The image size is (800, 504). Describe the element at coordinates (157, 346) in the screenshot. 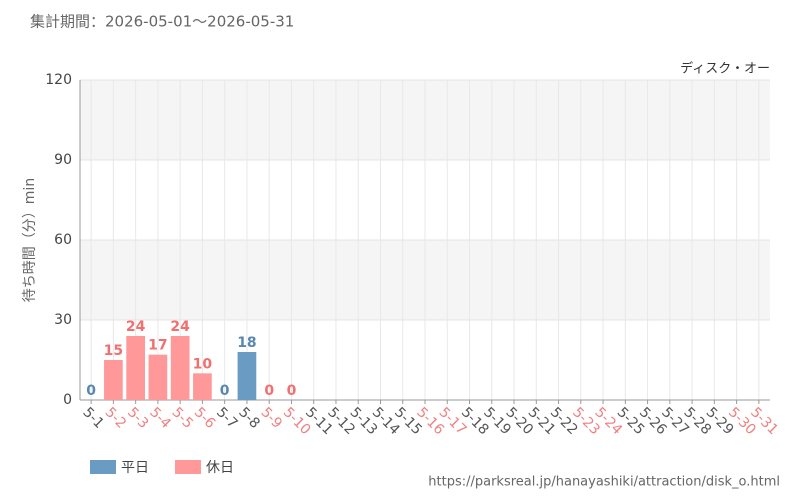

I see `value-label: 17` at that location.